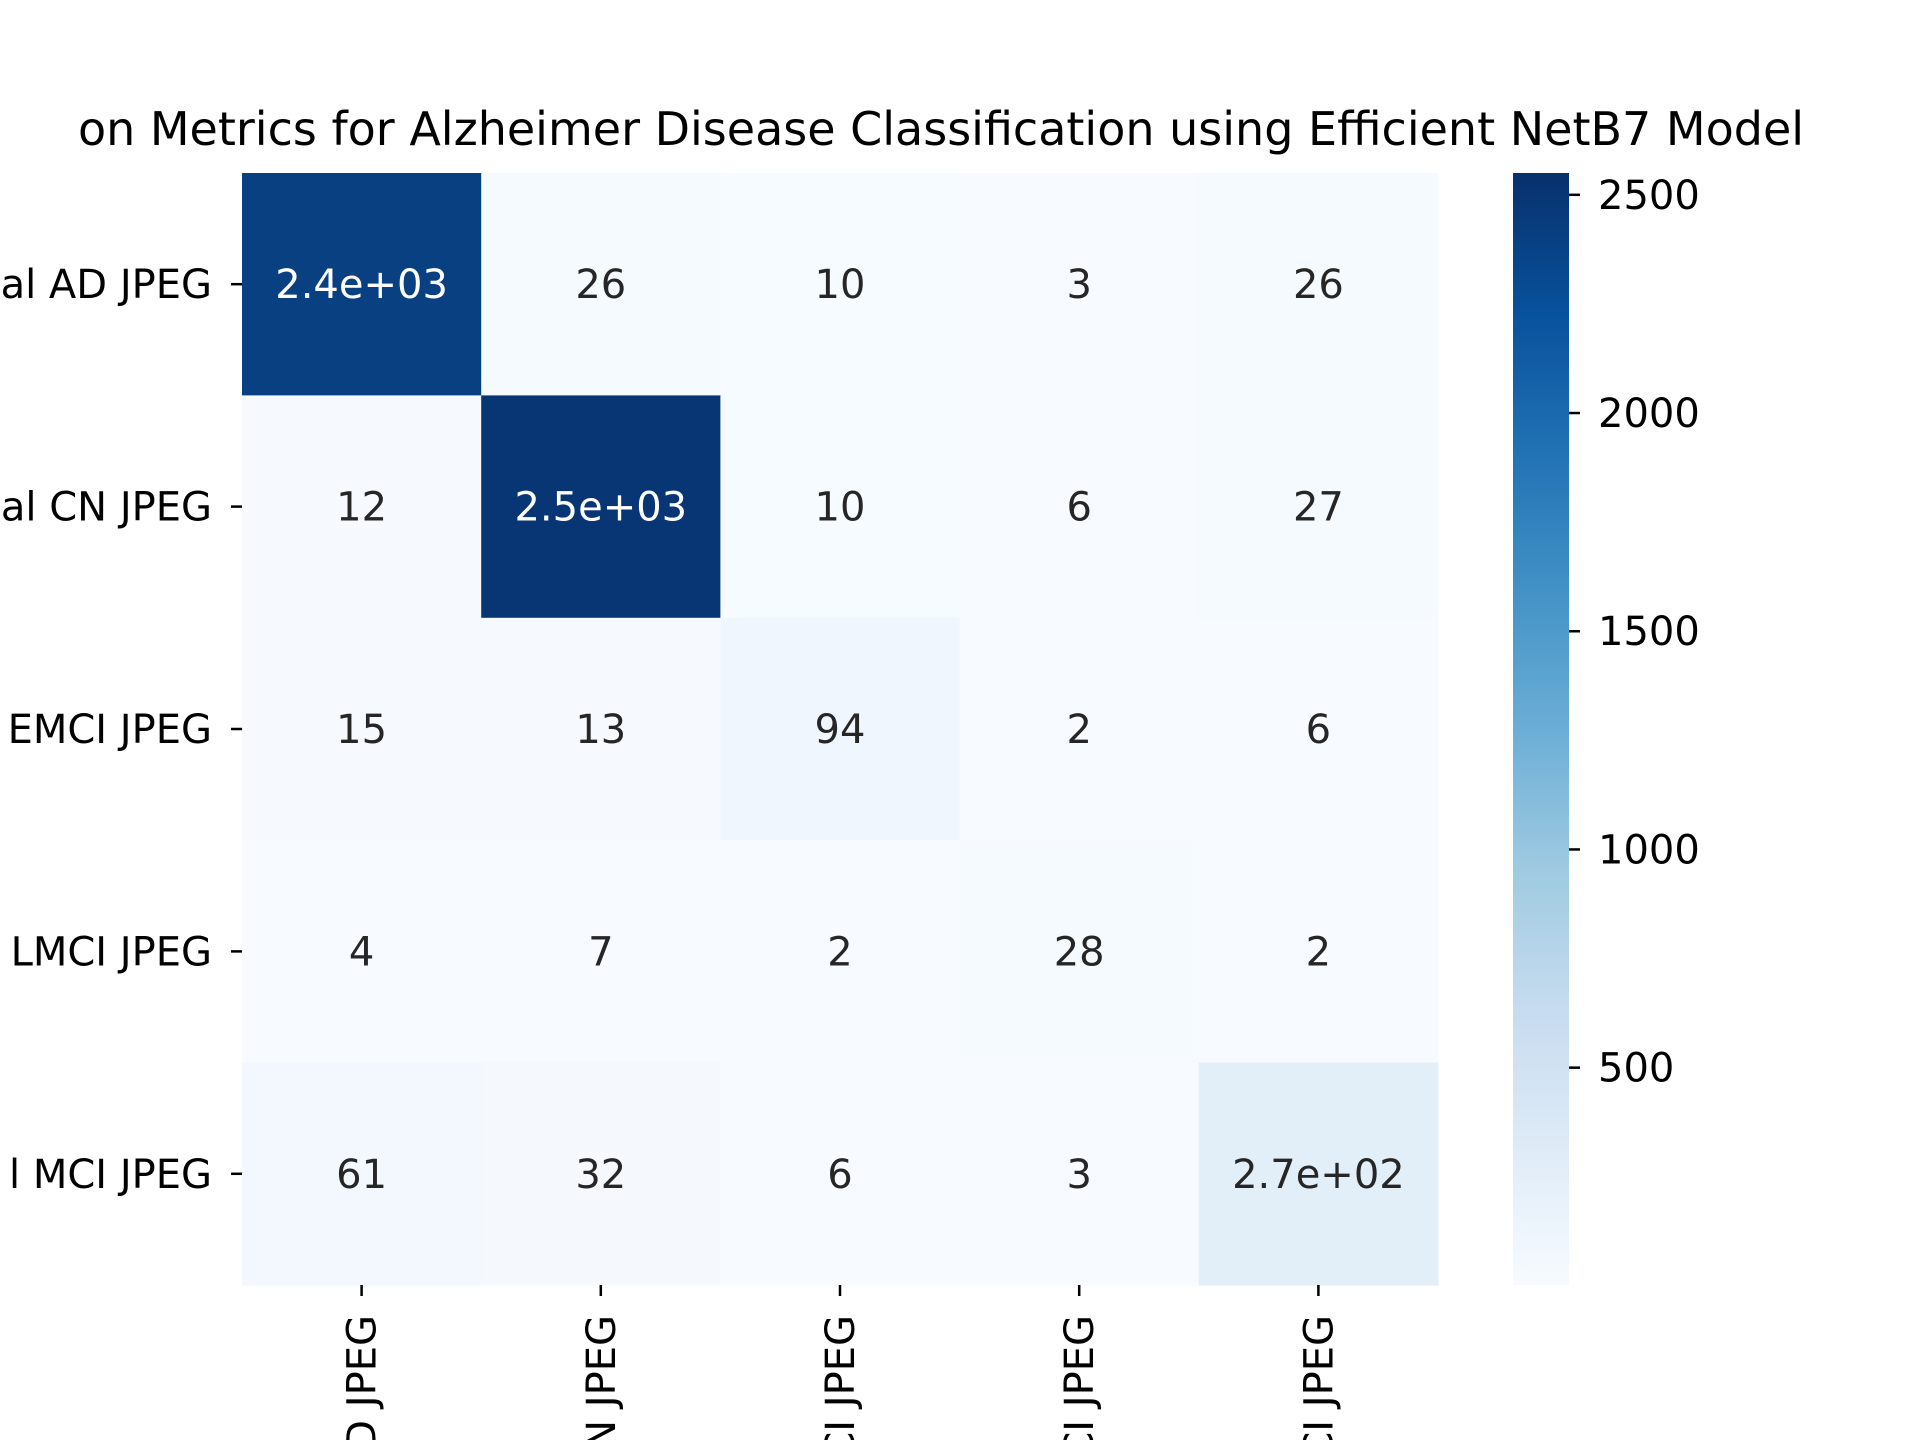  I want to click on cell-annotation: 61, so click(361, 1175).